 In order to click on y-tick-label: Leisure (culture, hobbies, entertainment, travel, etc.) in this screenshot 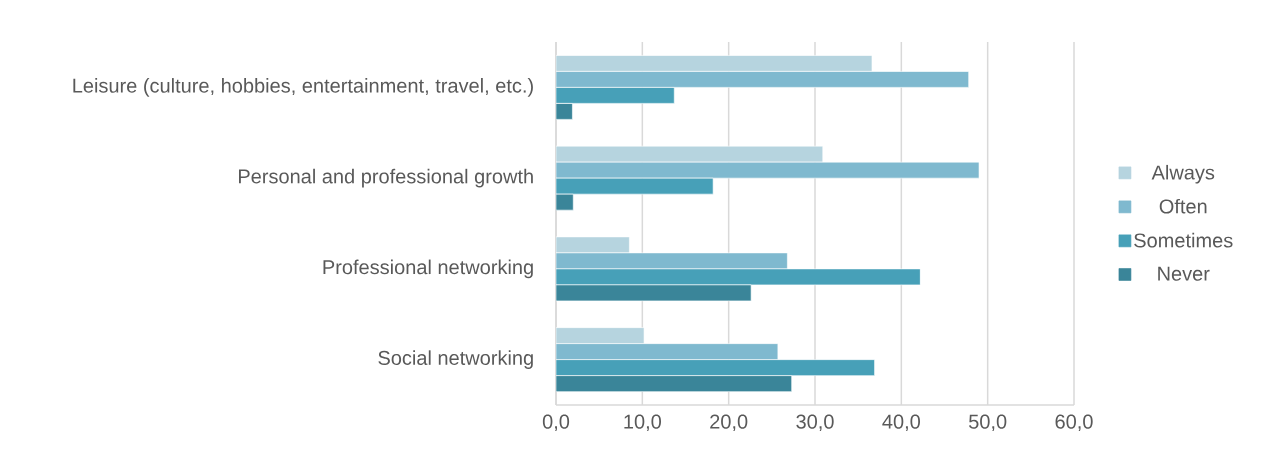, I will do `click(303, 87)`.